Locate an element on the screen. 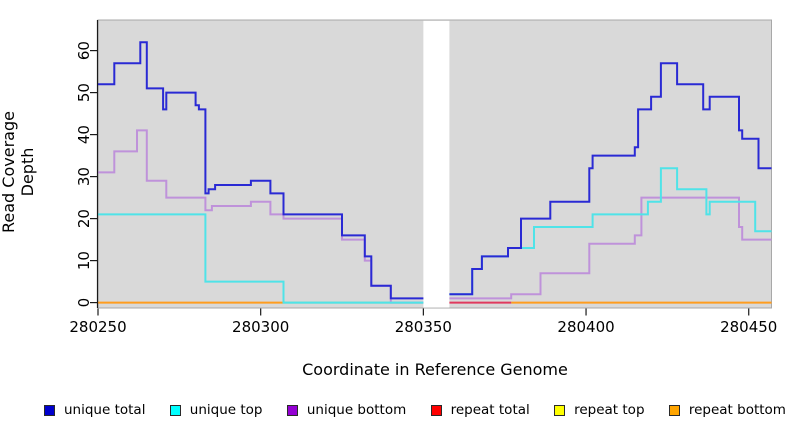 The image size is (792, 432). legend-item-repeat-bottom: repeat bottom is located at coordinates (727, 410).